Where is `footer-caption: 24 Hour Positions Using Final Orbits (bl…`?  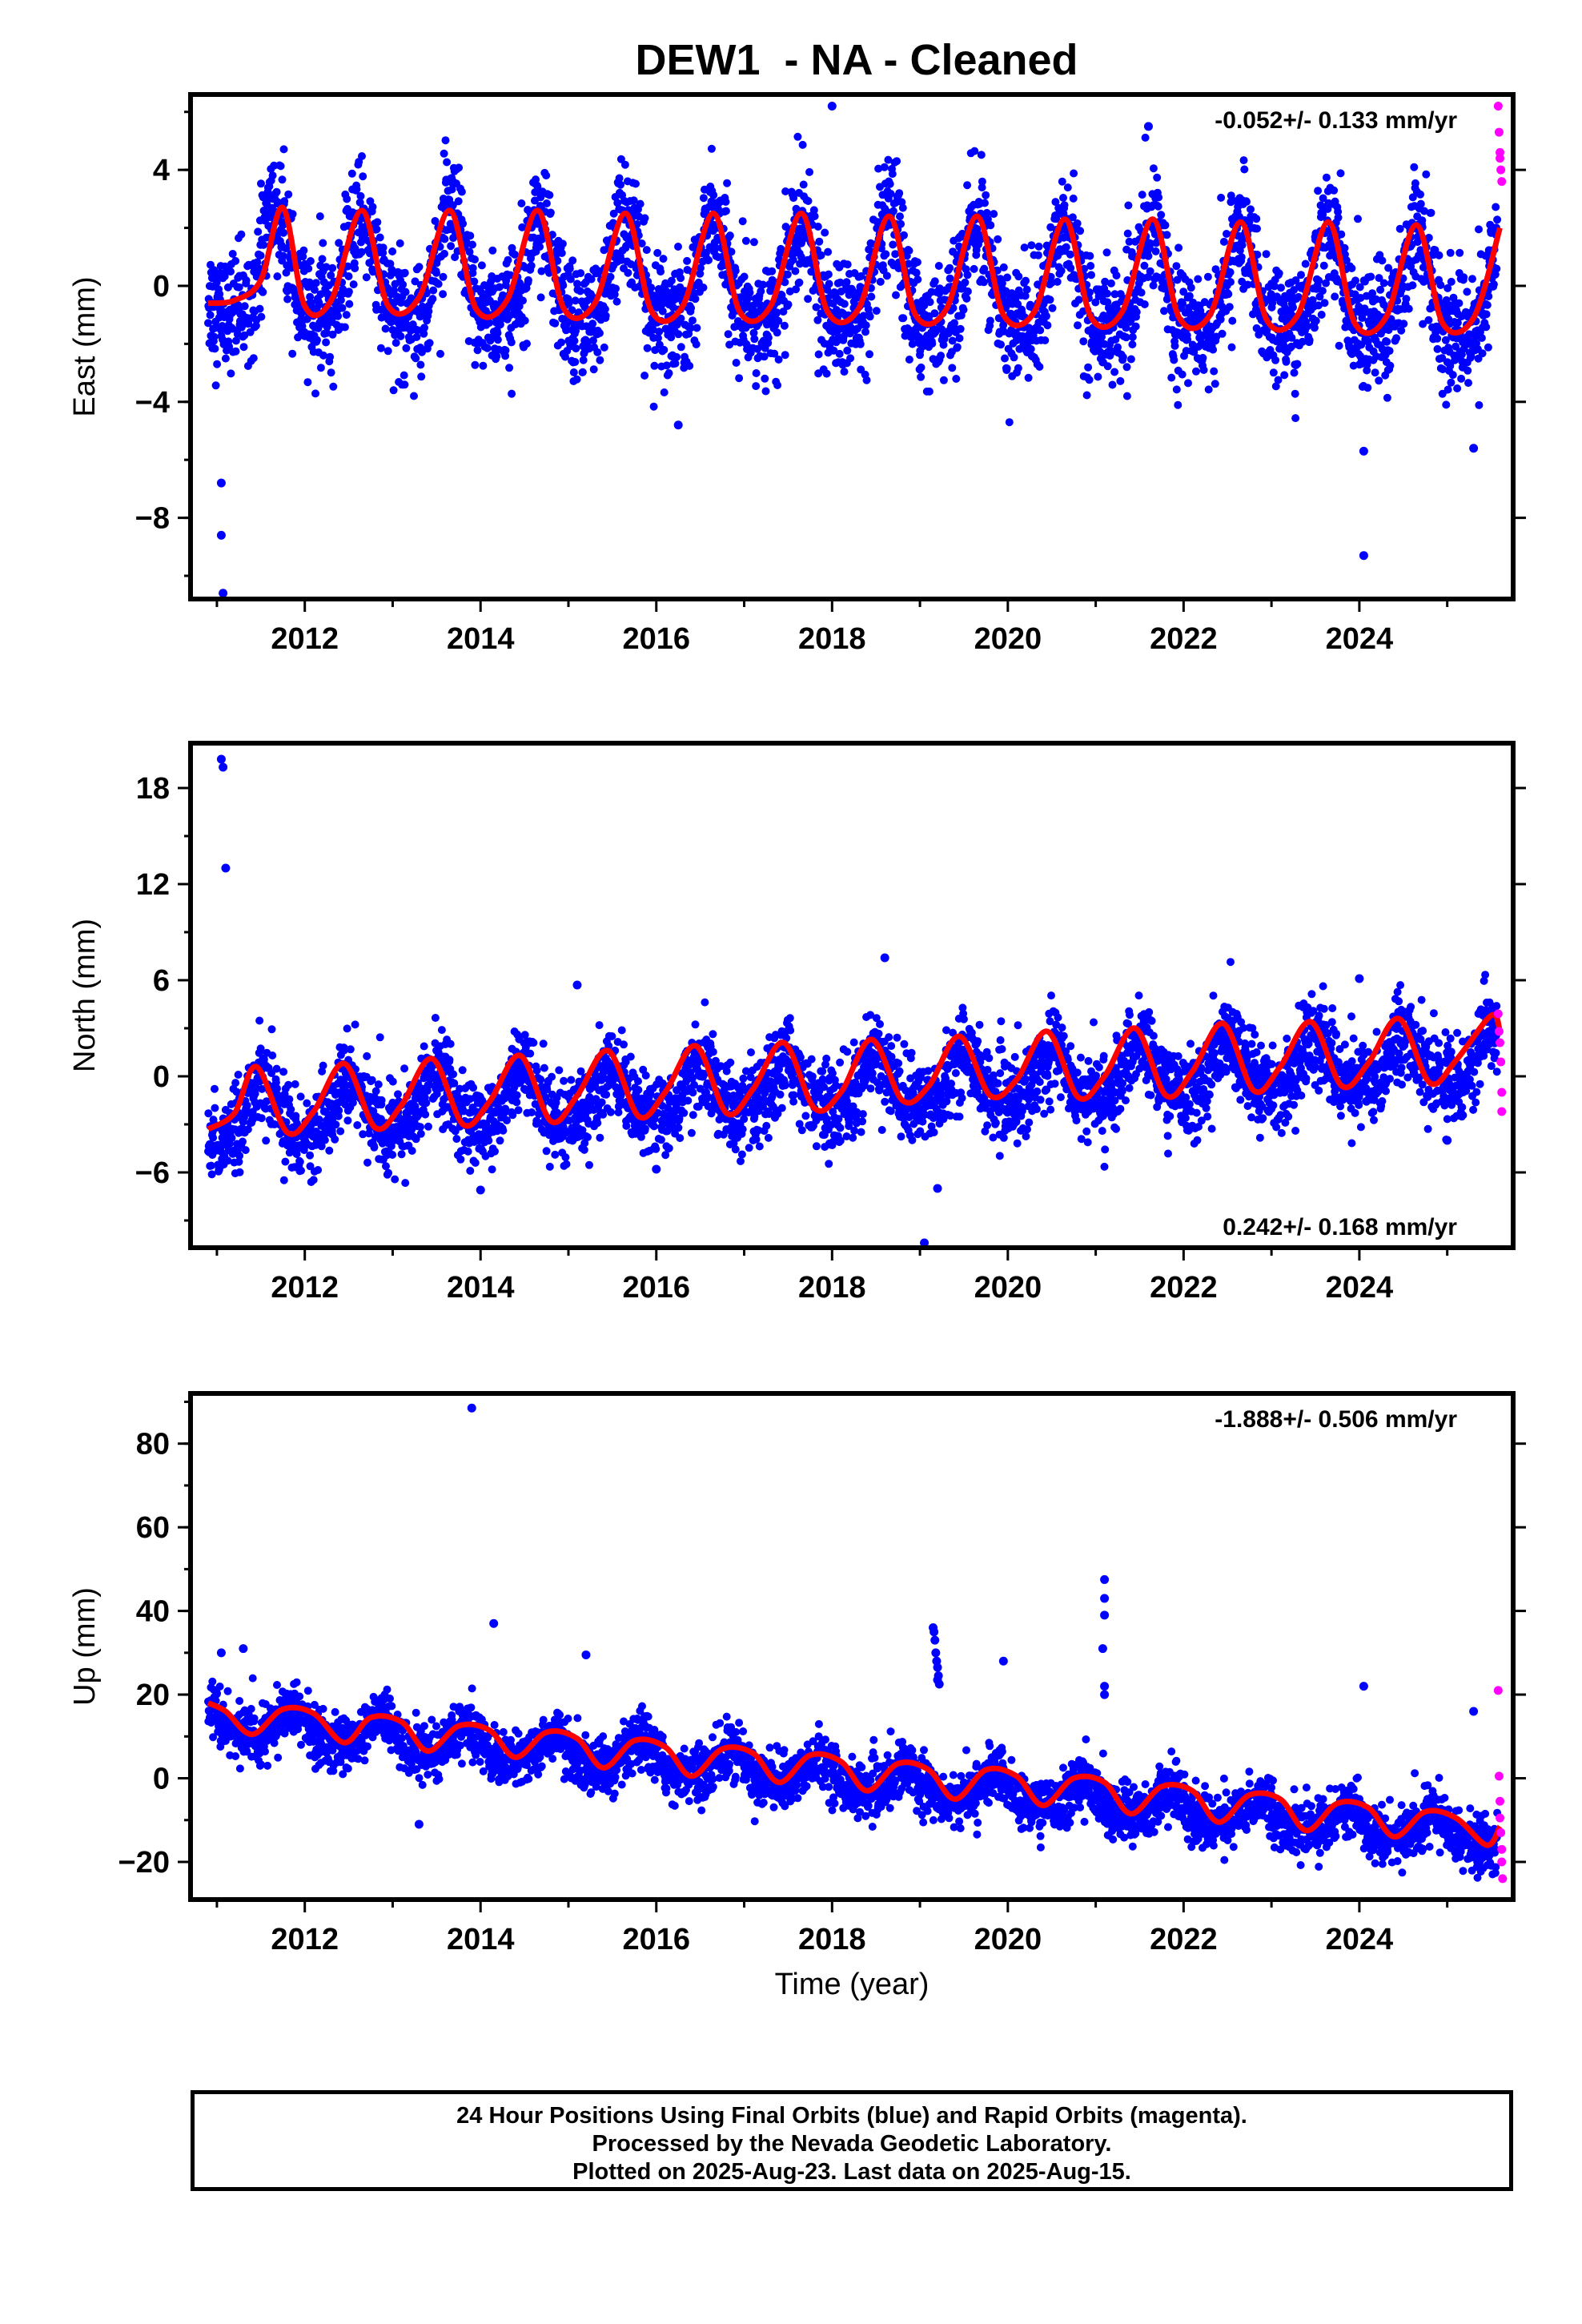 footer-caption: 24 Hour Positions Using Final Orbits (bl… is located at coordinates (852, 2140).